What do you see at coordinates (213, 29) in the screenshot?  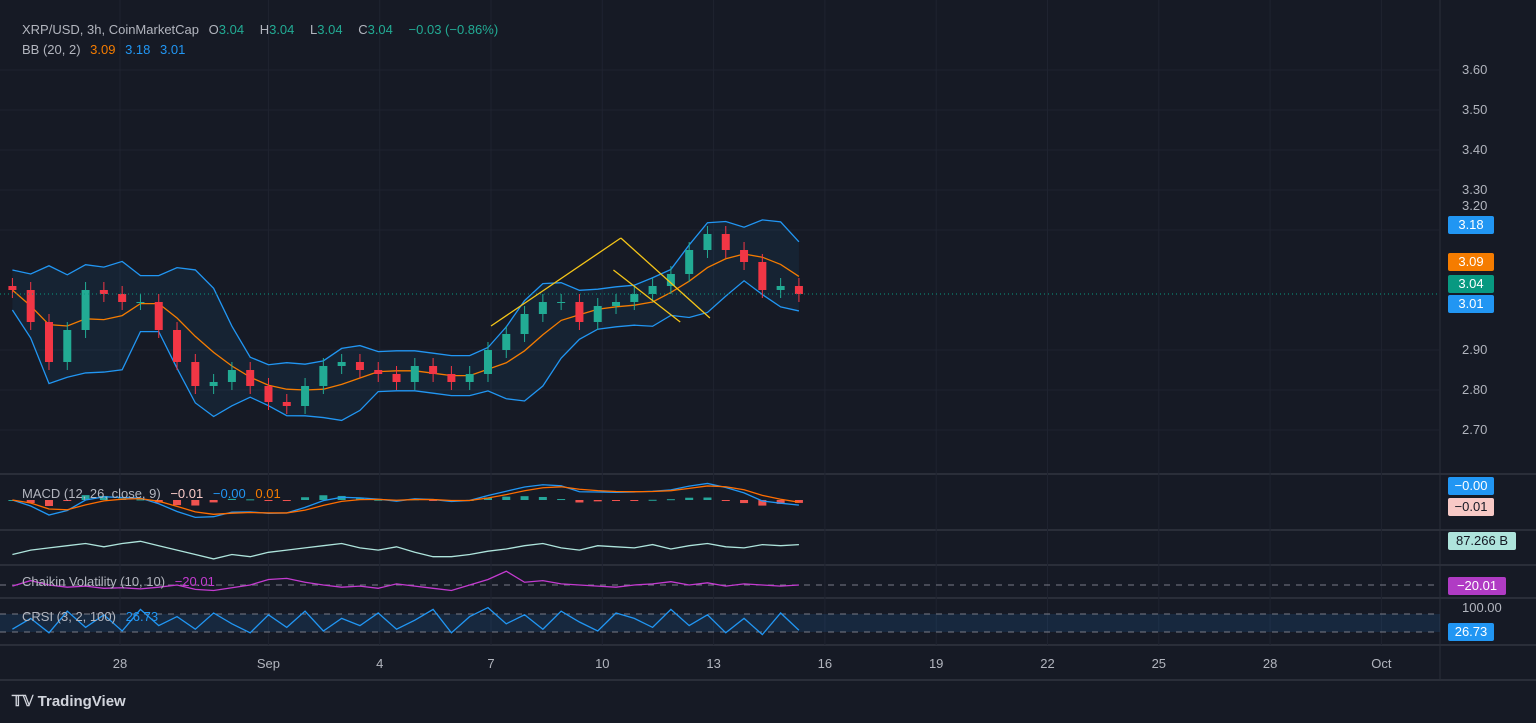 I see `open-label: O` at bounding box center [213, 29].